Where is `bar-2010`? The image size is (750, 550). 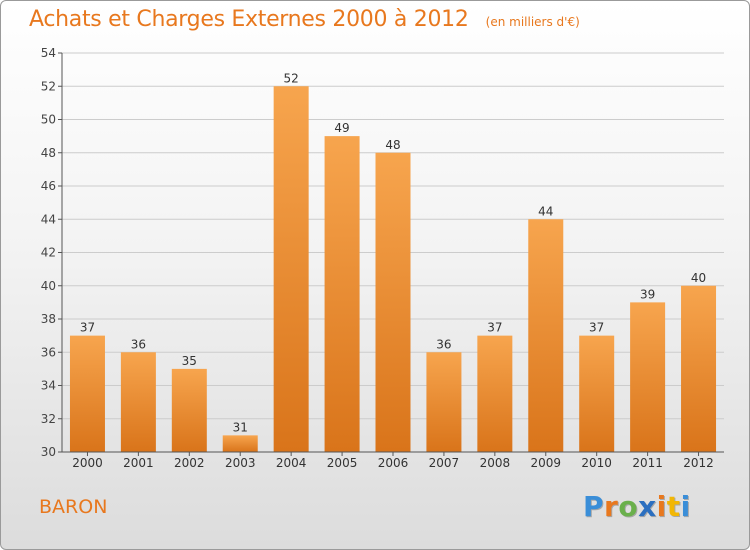 bar-2010 is located at coordinates (597, 393).